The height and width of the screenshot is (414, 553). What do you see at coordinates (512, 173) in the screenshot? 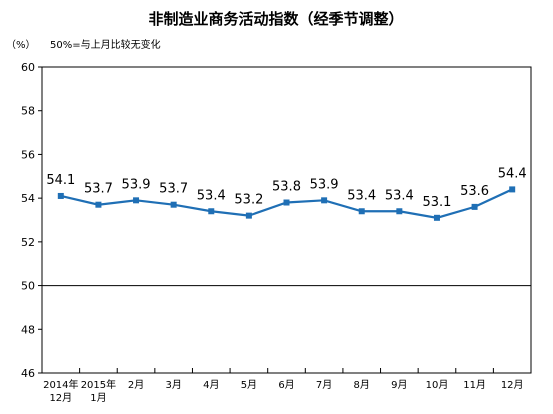
I see `data-label: 54.4` at bounding box center [512, 173].